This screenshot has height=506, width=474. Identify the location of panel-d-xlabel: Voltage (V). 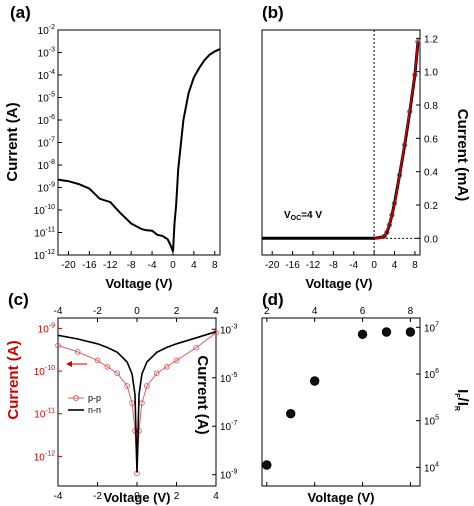
(341, 497).